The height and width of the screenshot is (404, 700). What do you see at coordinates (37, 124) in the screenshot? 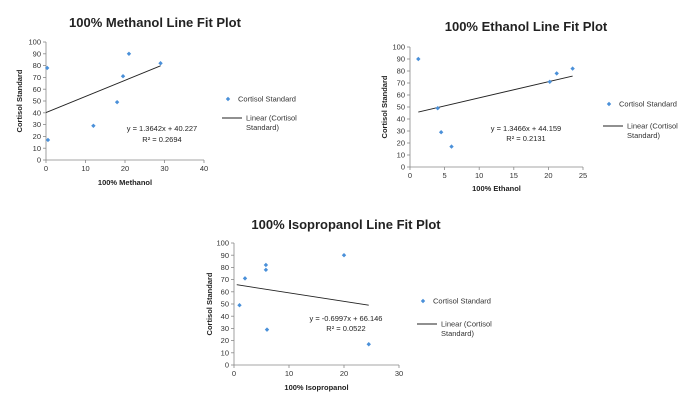
I see `methanol-y-tick-label: 30` at bounding box center [37, 124].